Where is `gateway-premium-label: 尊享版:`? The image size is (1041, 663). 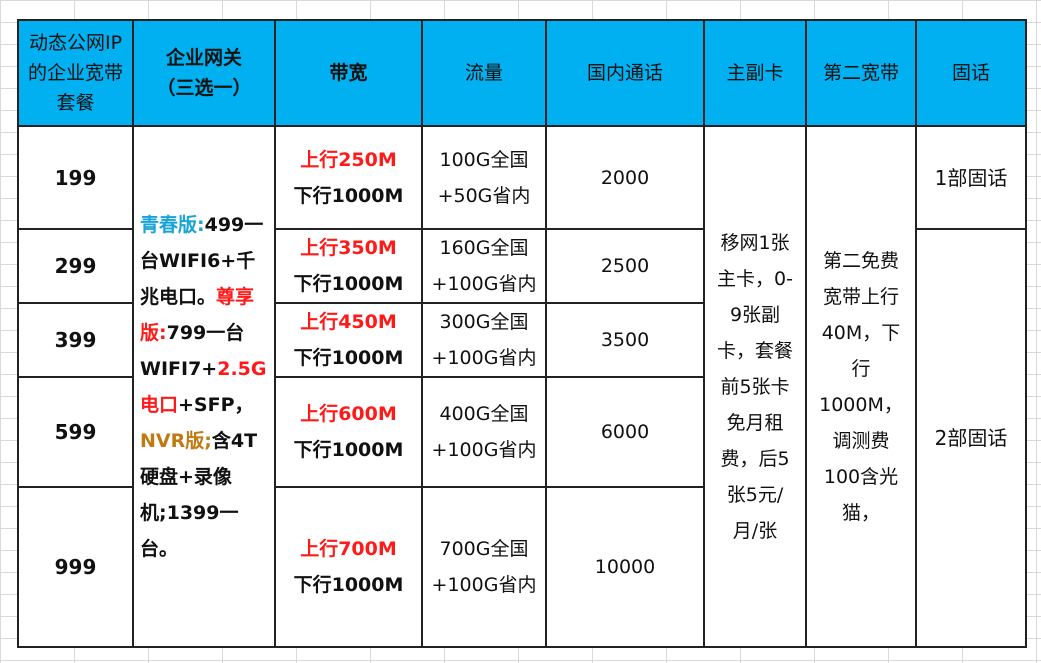 gateway-premium-label: 尊享版: is located at coordinates (197, 314).